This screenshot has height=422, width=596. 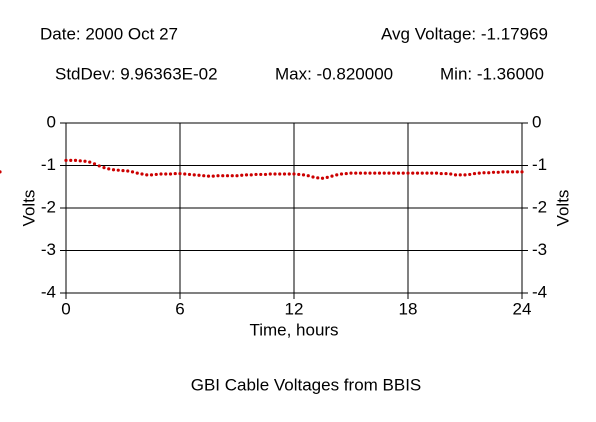 I want to click on avg-annotation: Avg Voltage: -1.17969, so click(x=464, y=33).